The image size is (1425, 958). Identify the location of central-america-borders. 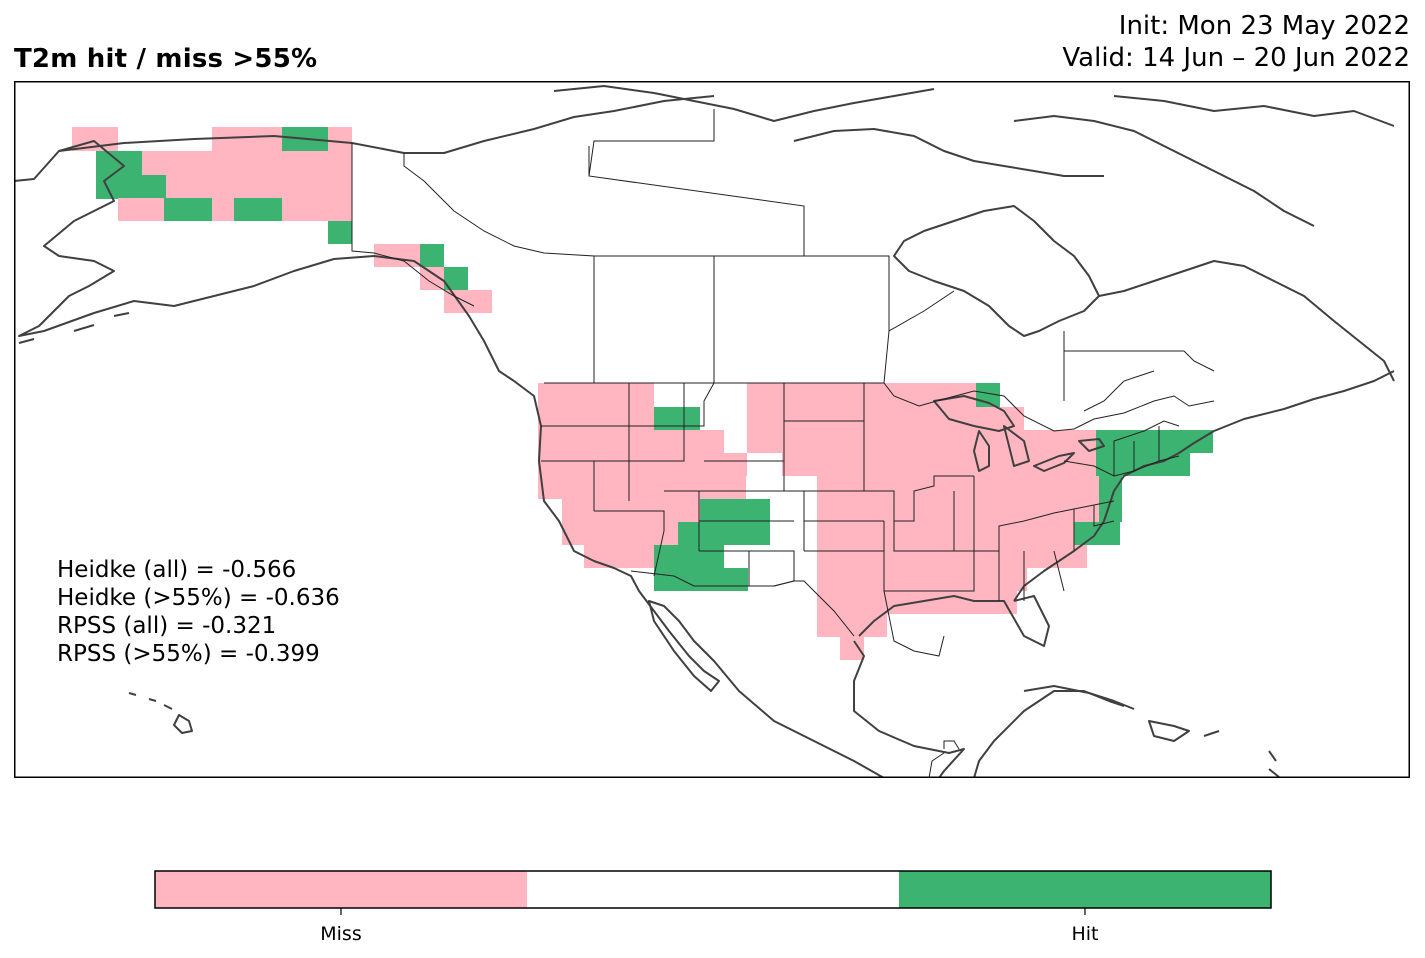
(944, 759).